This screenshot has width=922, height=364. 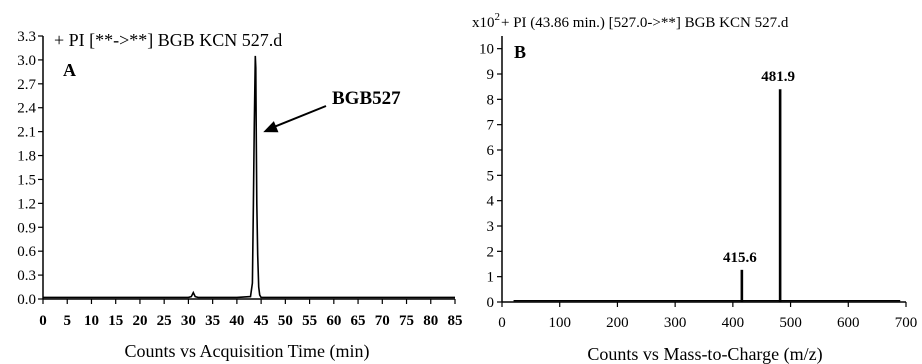 What do you see at coordinates (491, 126) in the screenshot?
I see `chart-b-y-tick-label: 7` at bounding box center [491, 126].